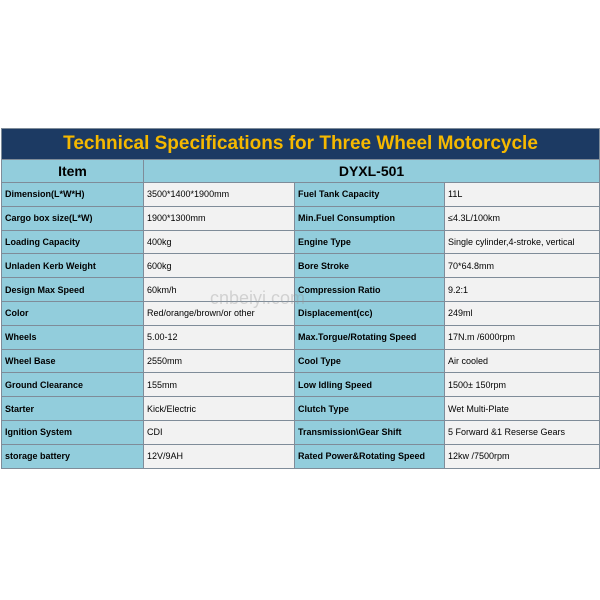 This screenshot has height=600, width=600. I want to click on spec-value: 5.00-12, so click(219, 337).